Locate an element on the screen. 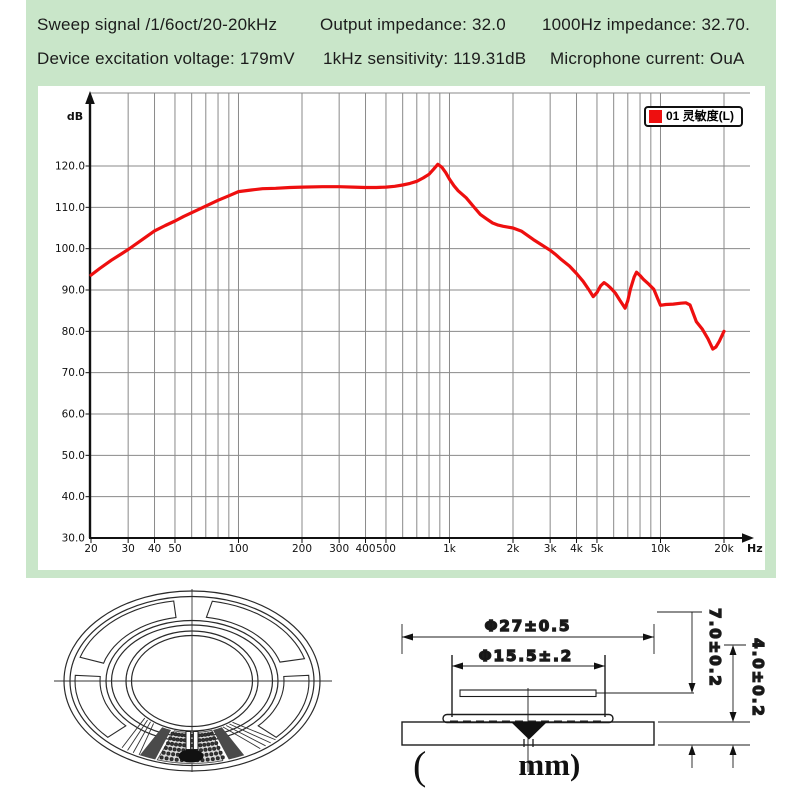 The width and height of the screenshot is (800, 800). x-tick-label: 5k is located at coordinates (598, 549).